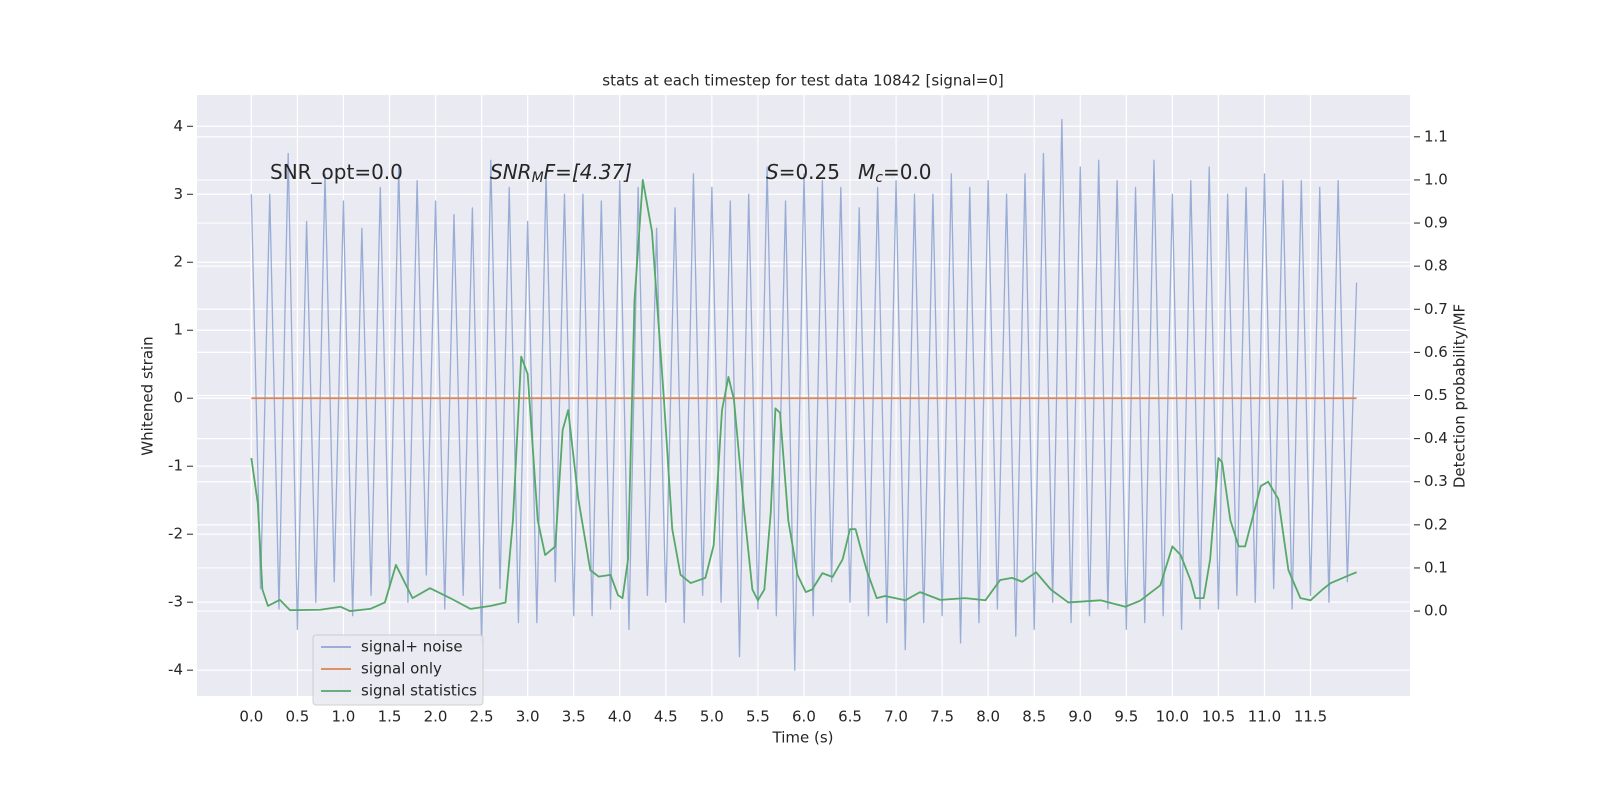 The width and height of the screenshot is (1600, 800). What do you see at coordinates (1436, 524) in the screenshot?
I see `y2-tick-label: 0.2` at bounding box center [1436, 524].